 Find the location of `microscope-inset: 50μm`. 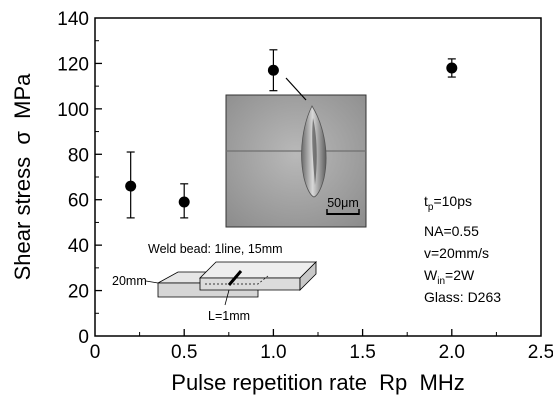

microscope-inset: 50μm is located at coordinates (296, 161).